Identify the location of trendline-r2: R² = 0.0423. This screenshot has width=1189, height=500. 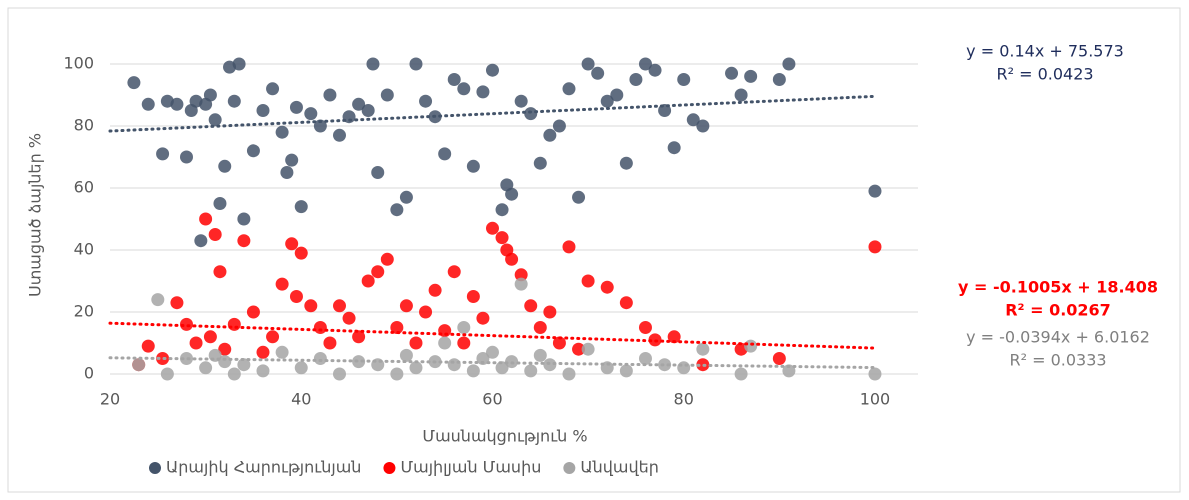
(1044, 74).